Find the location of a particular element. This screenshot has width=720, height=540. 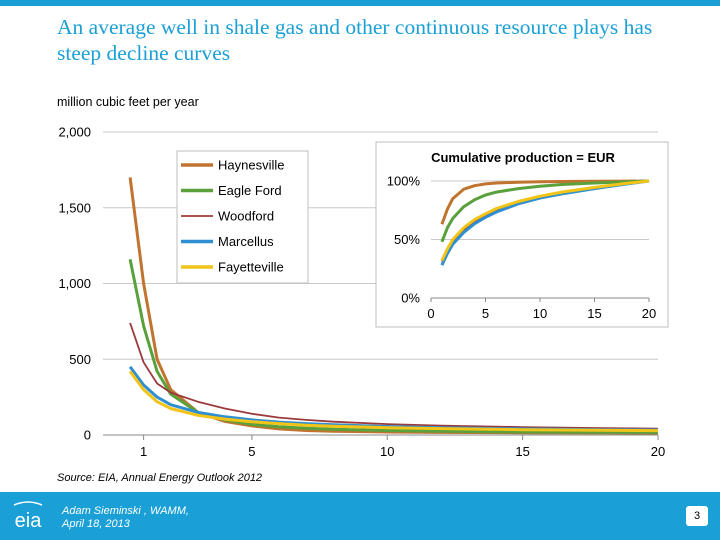

inset-x-tick-label: 0 is located at coordinates (430, 313).